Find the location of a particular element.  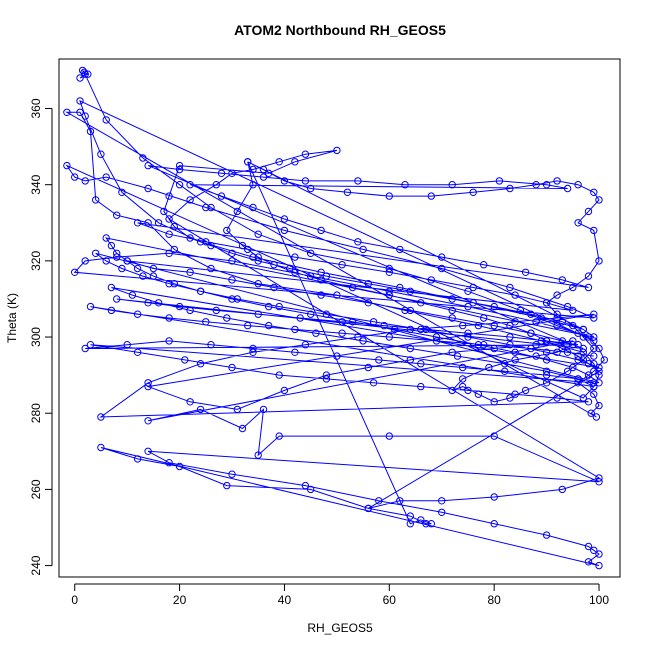

y-axis-label: Theta (K) is located at coordinates (12, 318).